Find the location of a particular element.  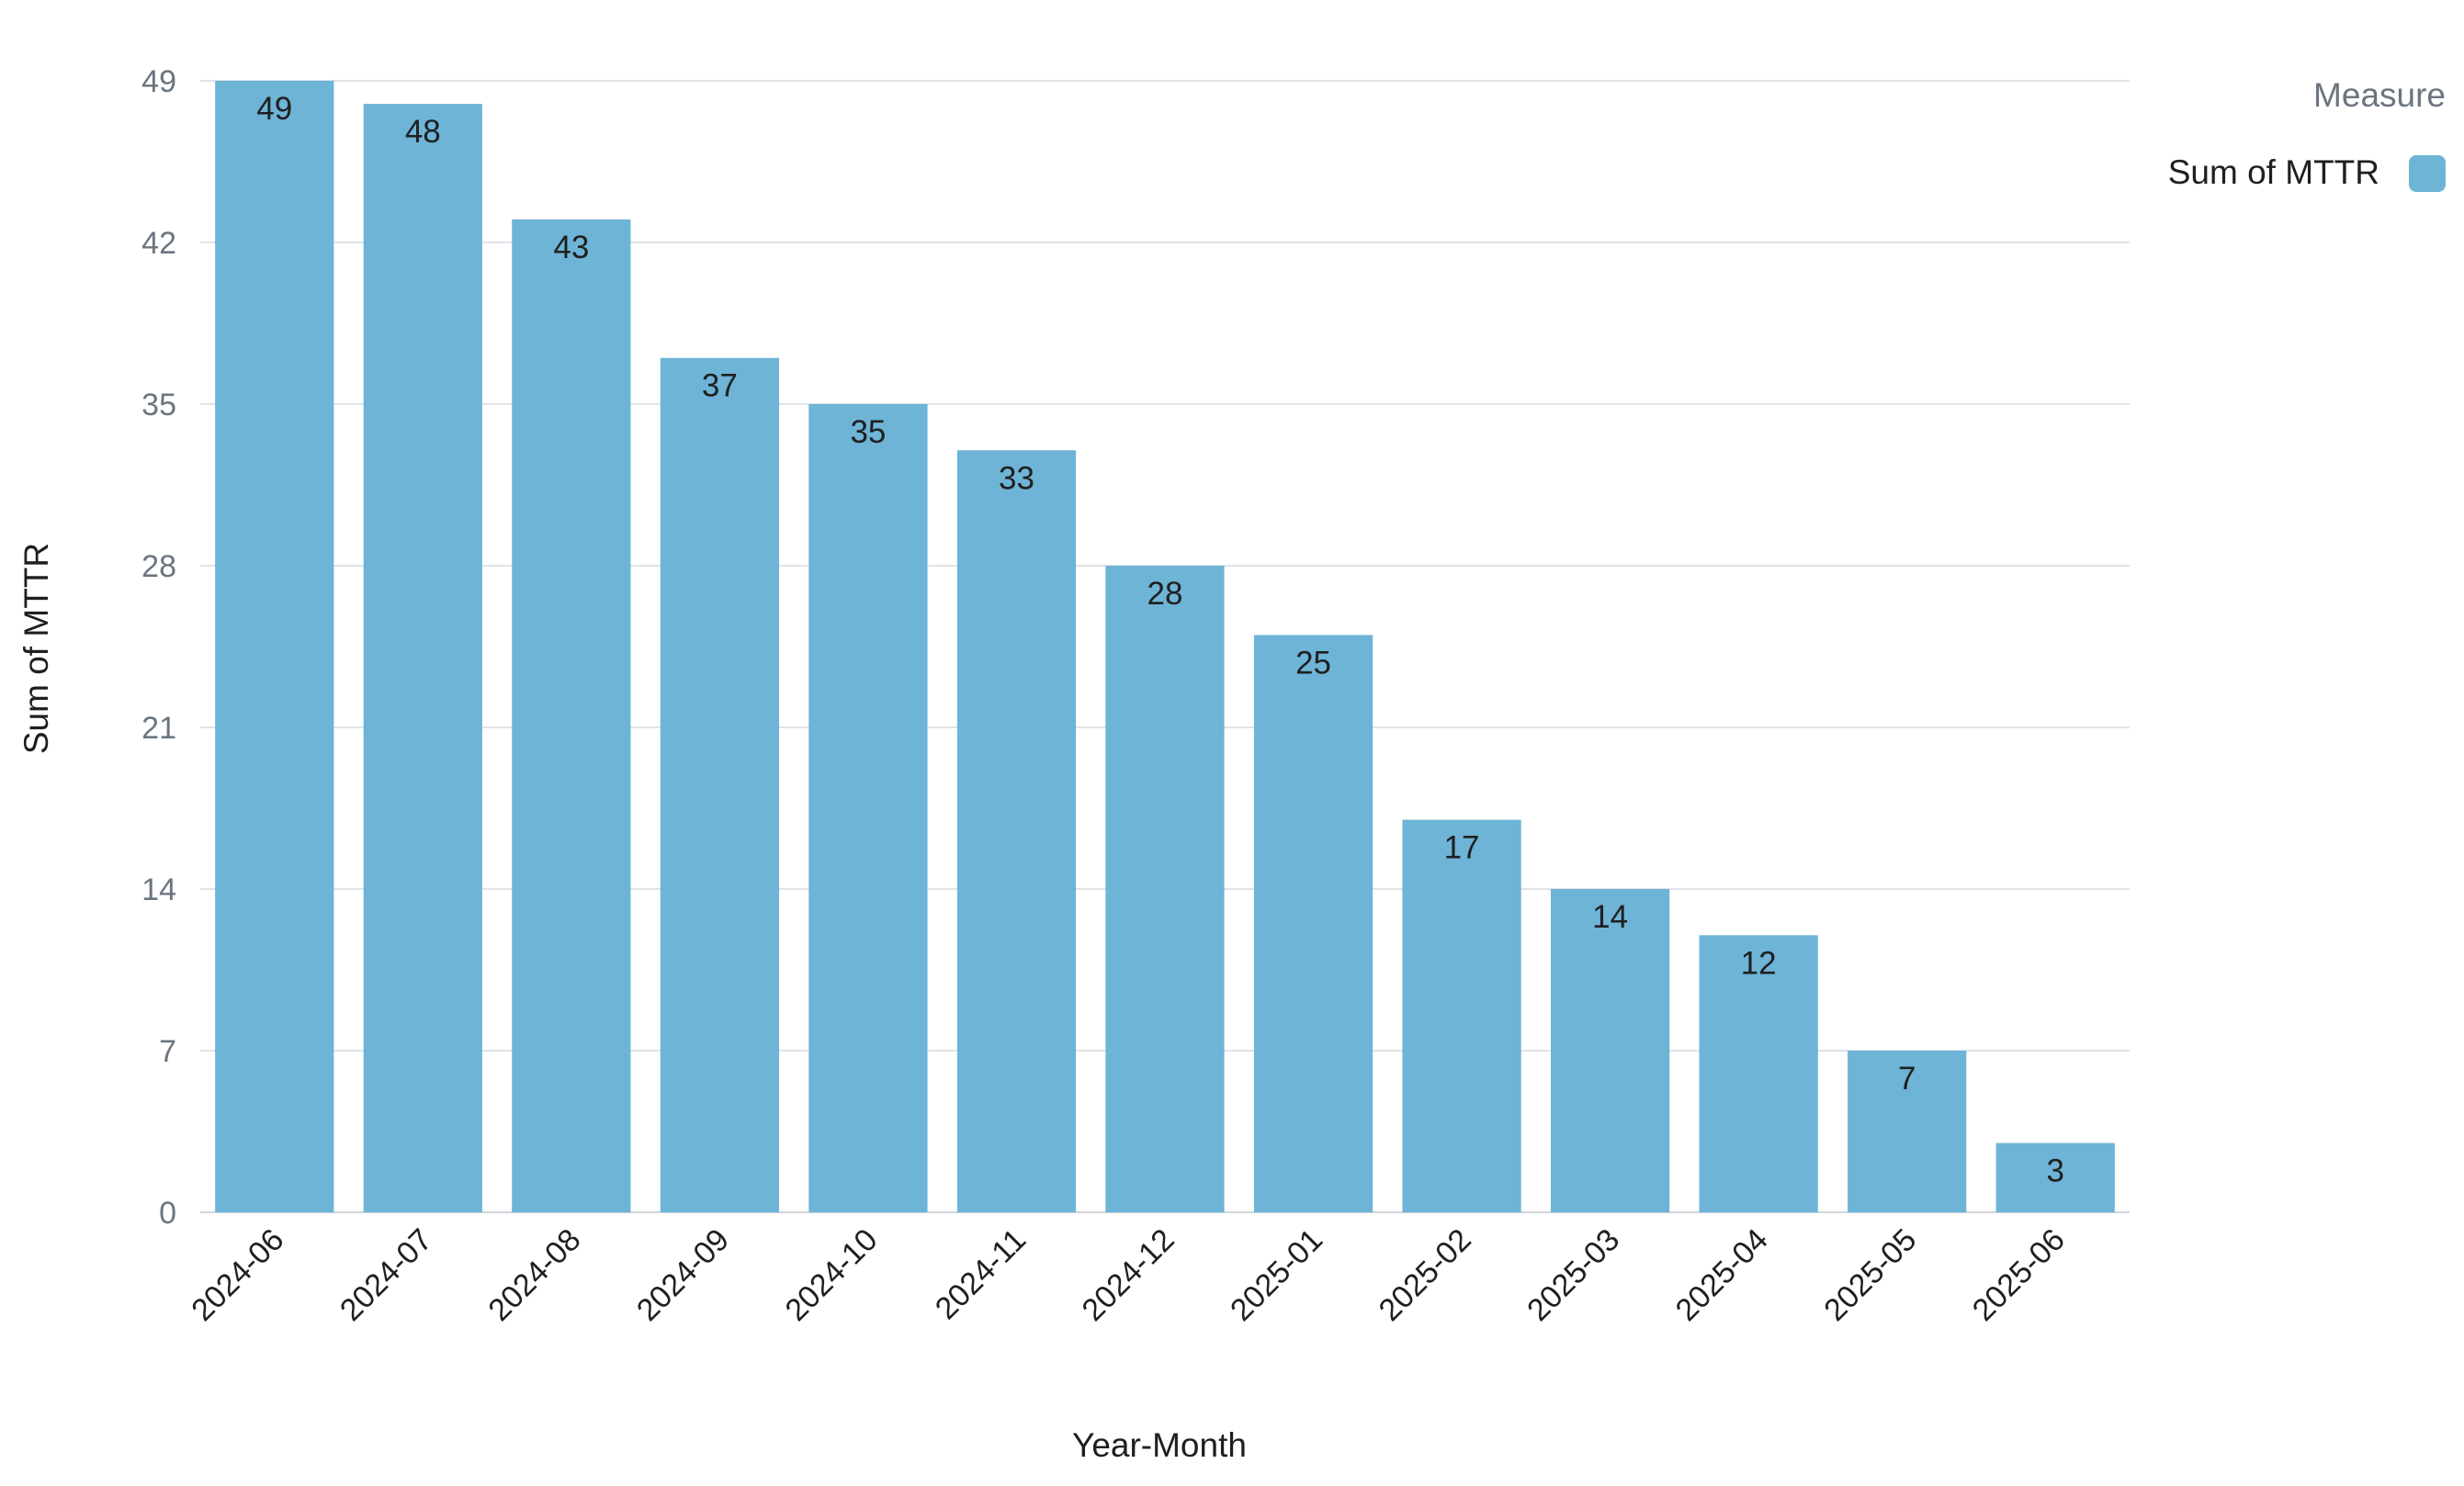

data-label: 33 is located at coordinates (1016, 478).